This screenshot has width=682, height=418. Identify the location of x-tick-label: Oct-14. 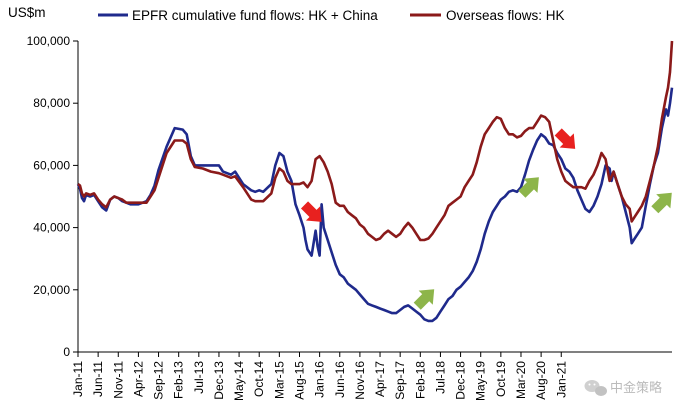
(259, 379).